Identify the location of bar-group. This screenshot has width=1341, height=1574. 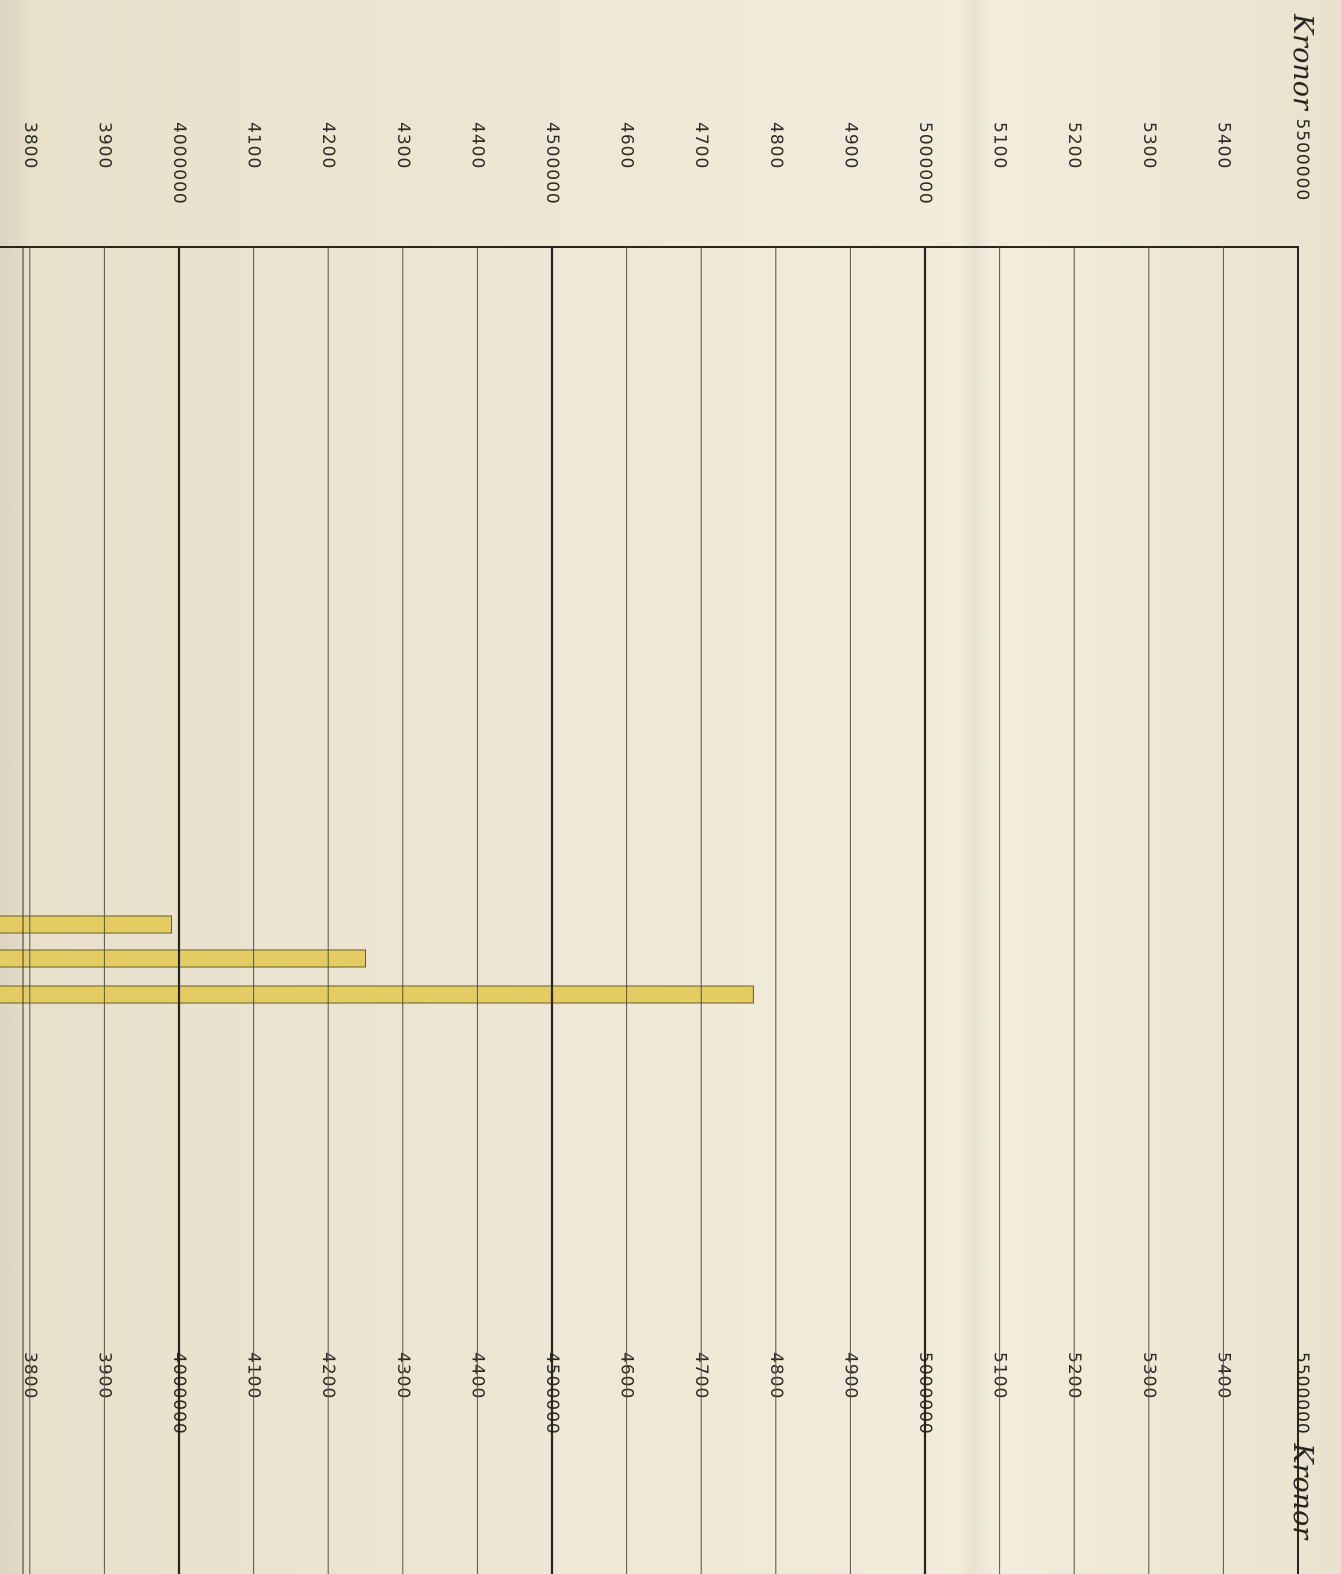
(377, 959).